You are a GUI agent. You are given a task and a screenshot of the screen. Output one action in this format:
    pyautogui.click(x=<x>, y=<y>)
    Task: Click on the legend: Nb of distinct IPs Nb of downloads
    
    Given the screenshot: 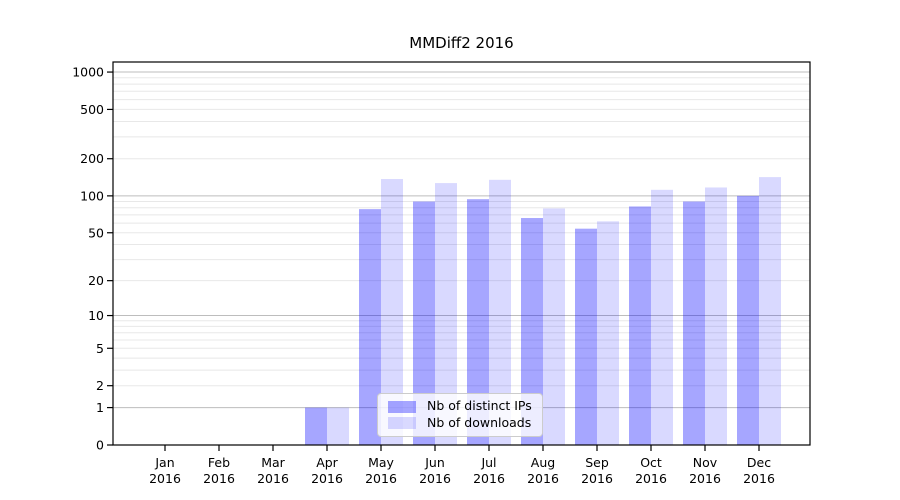 What is the action you would take?
    pyautogui.click(x=460, y=415)
    